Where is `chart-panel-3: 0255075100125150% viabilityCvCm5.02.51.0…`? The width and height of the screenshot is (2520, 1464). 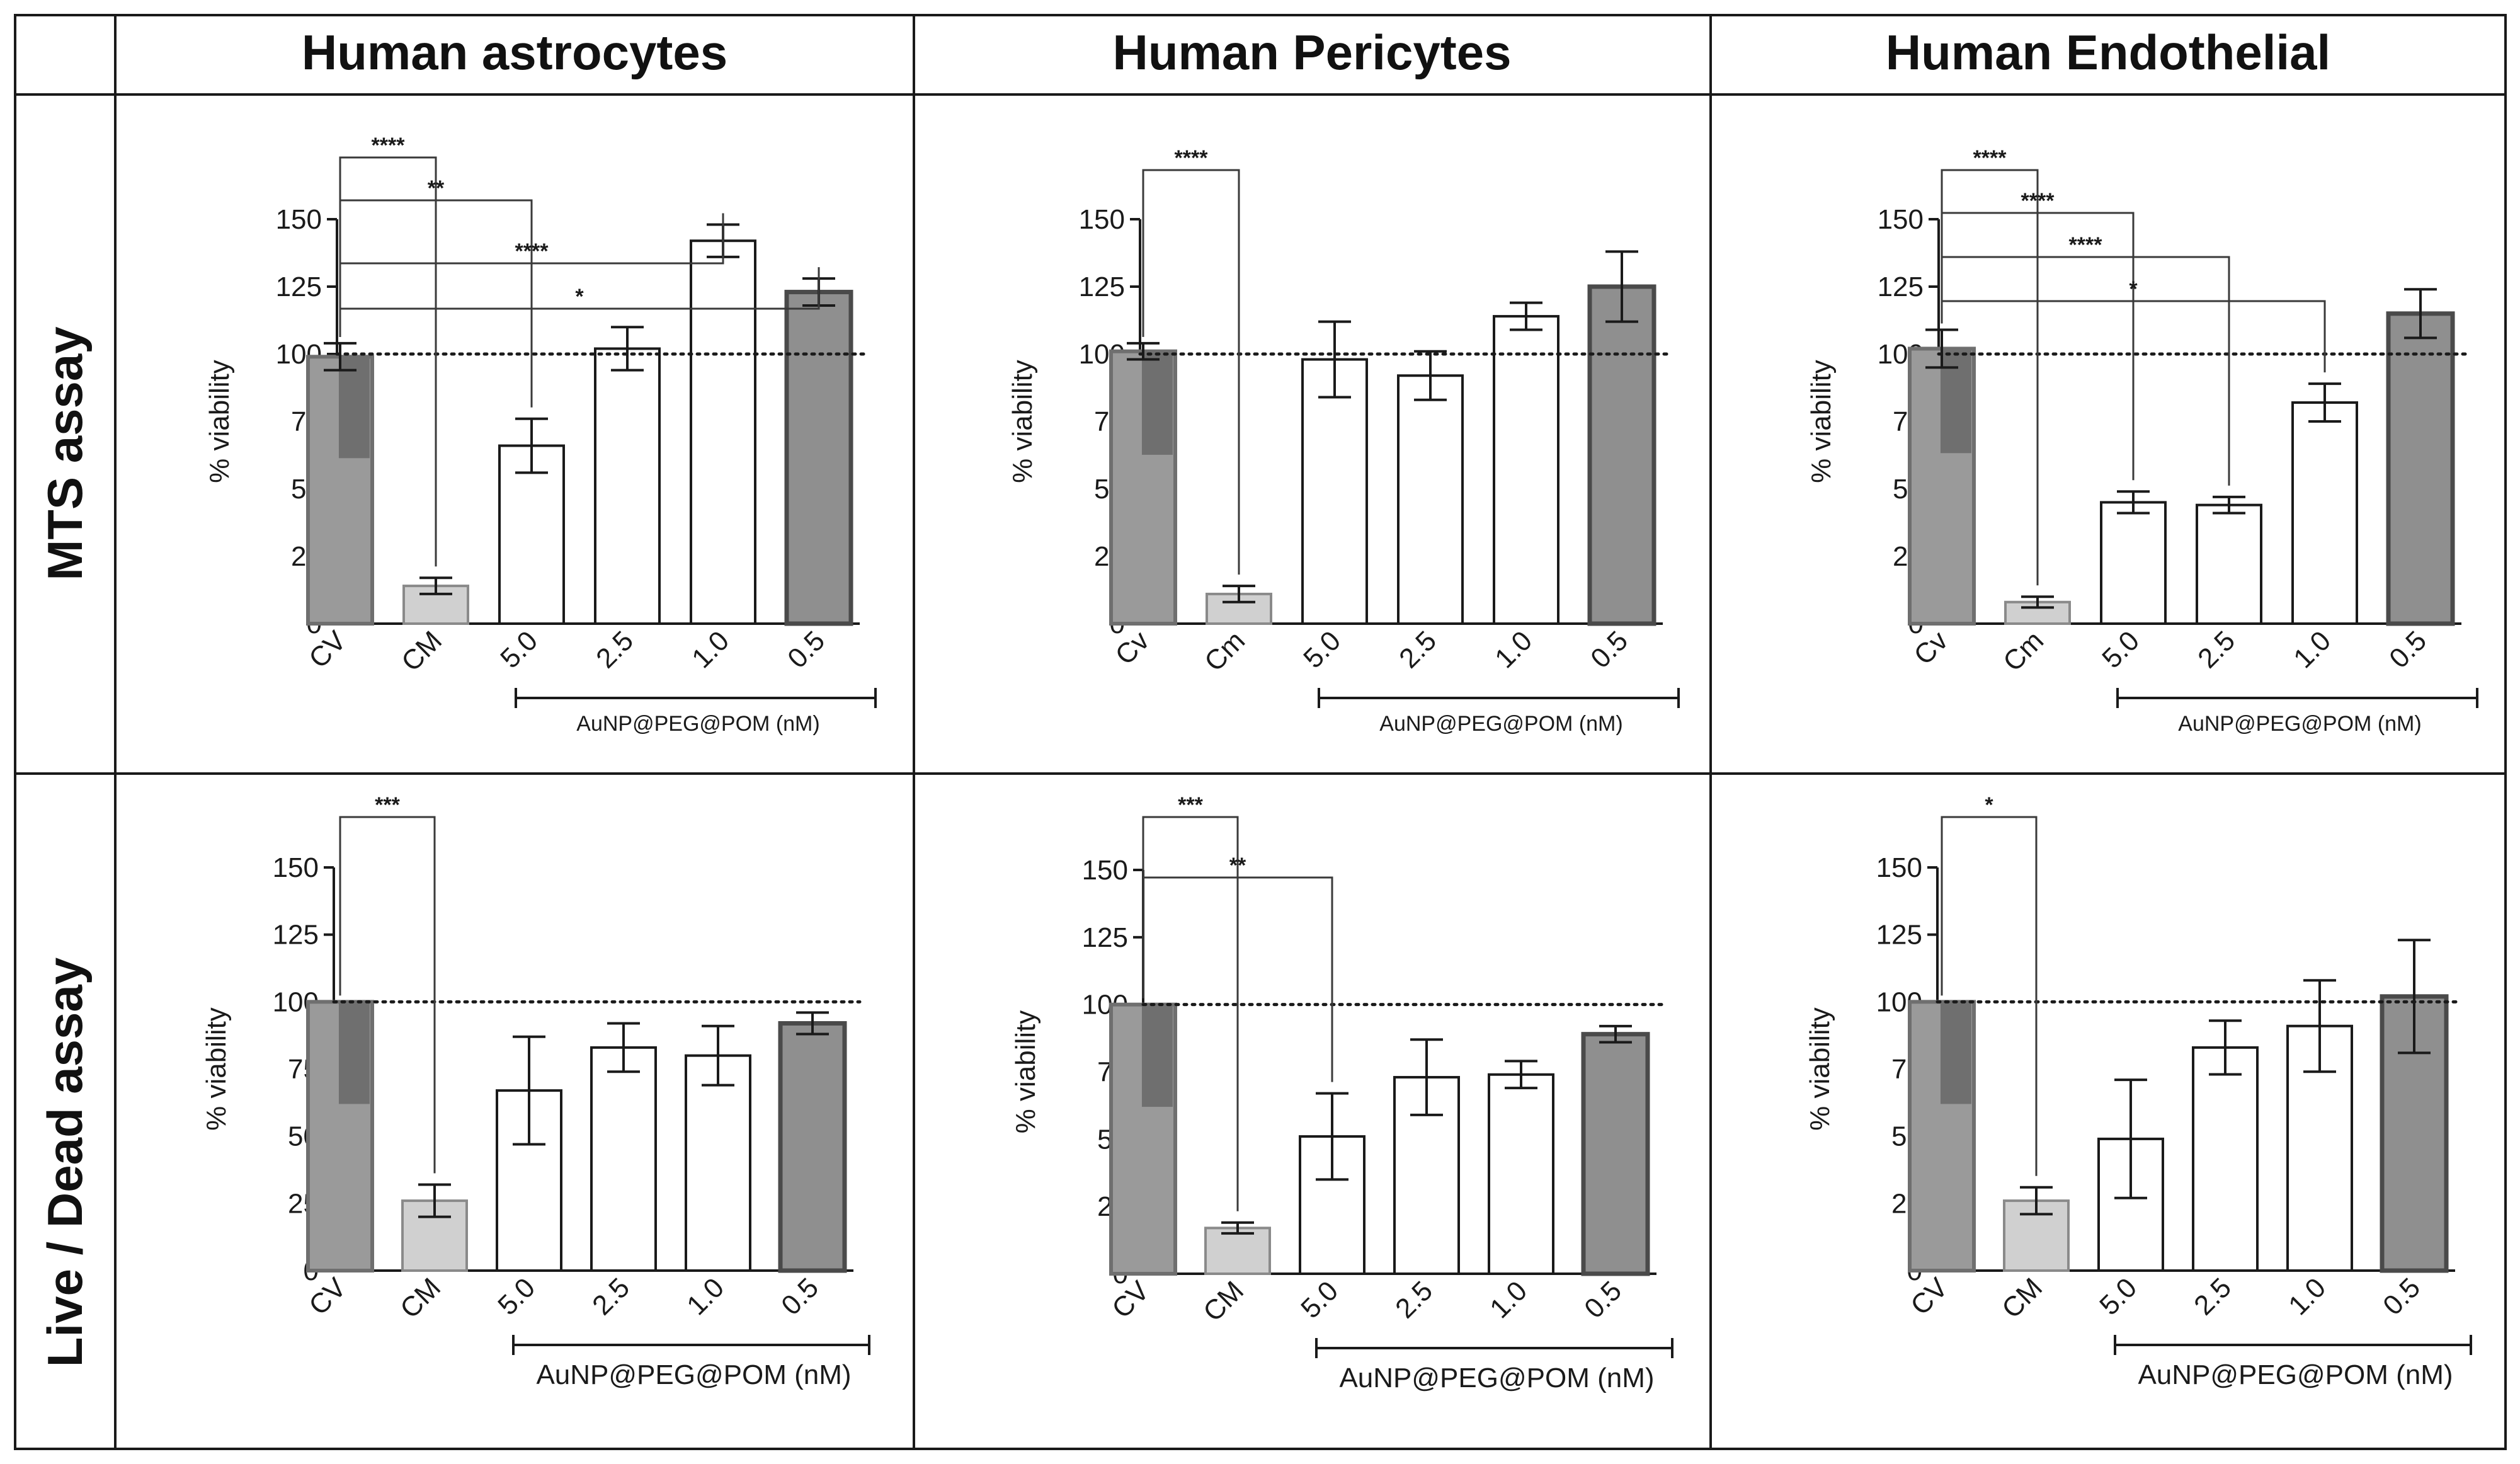 chart-panel-3: 0255075100125150% viabilityCvCm5.02.51.0… is located at coordinates (2142, 441).